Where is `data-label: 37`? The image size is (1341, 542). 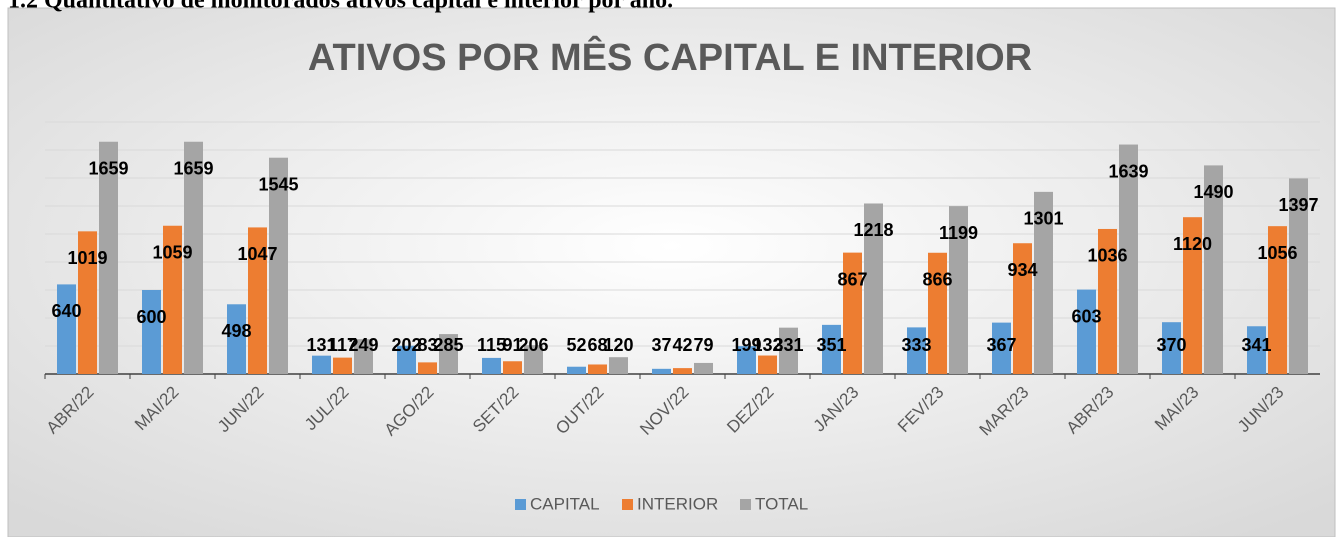
data-label: 37 is located at coordinates (661, 345).